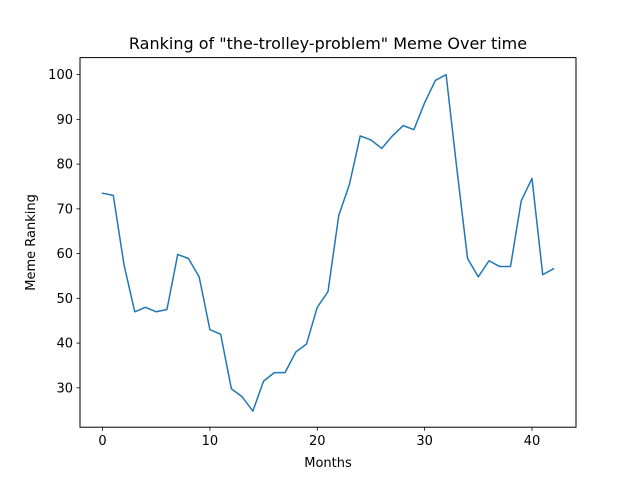 The height and width of the screenshot is (484, 640). I want to click on y-tick-label: 50, so click(64, 299).